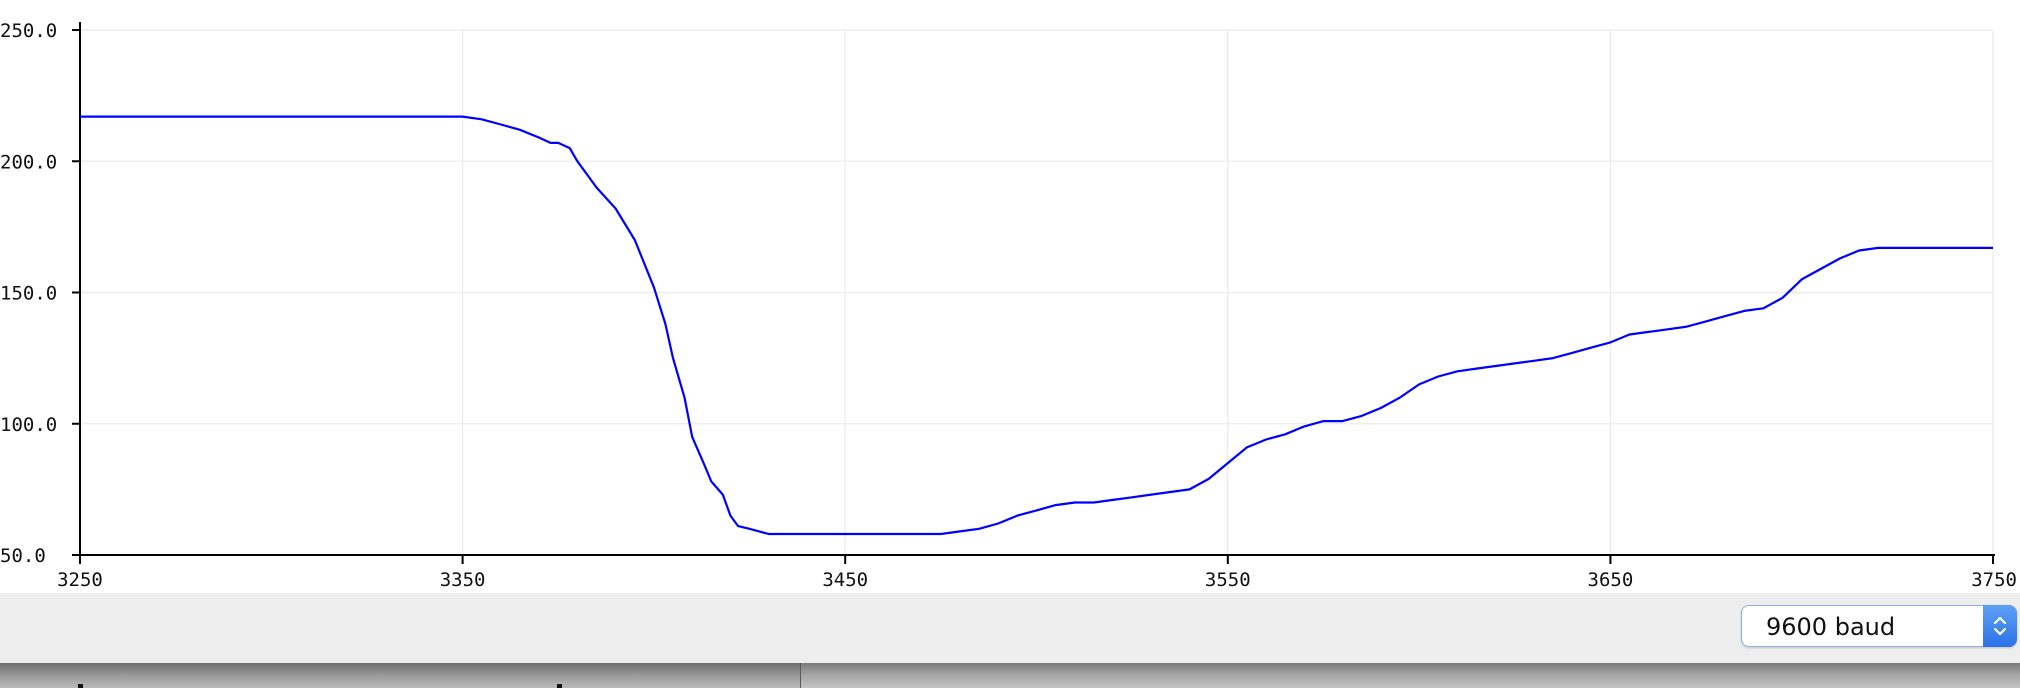 This screenshot has width=2020, height=688. I want to click on y-tick-label: 100.0, so click(28, 425).